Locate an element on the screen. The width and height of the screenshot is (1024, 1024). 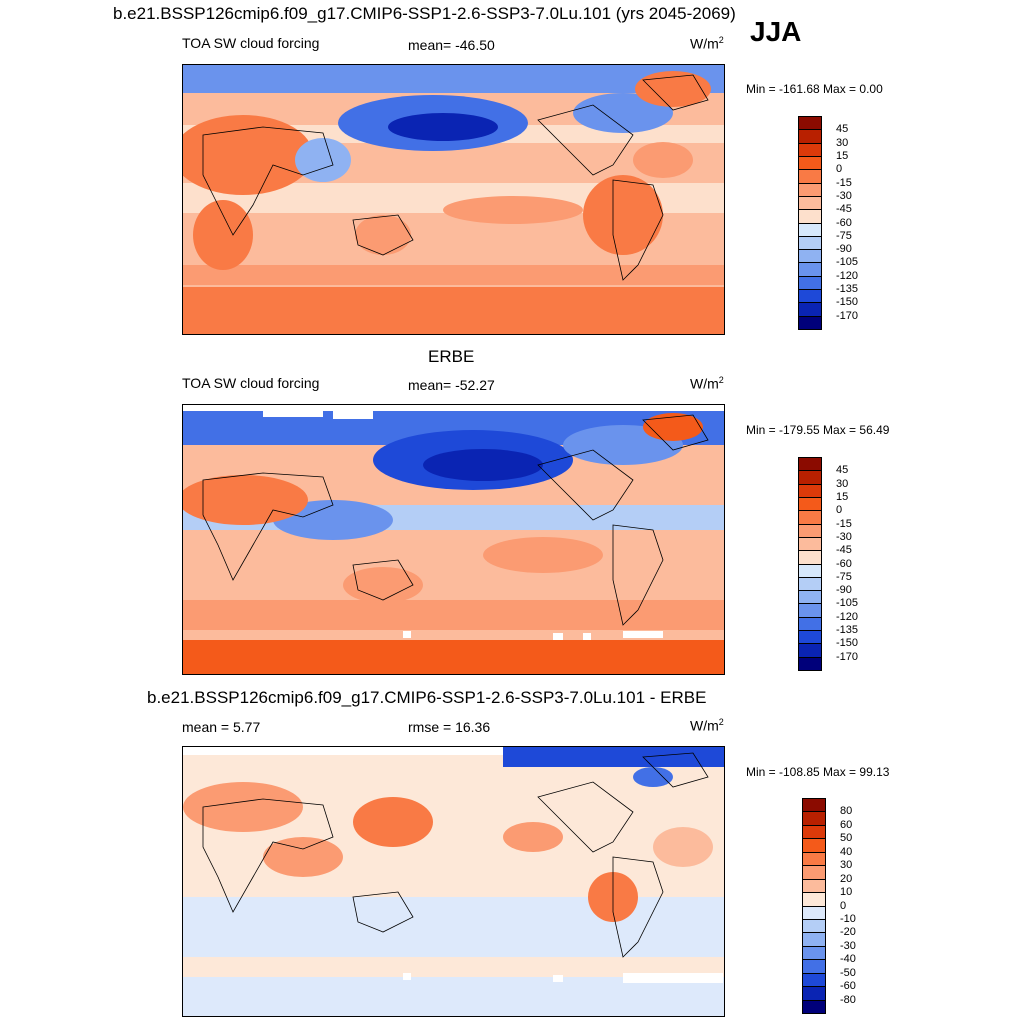
panel-2-mean: mean= -52.27 is located at coordinates (451, 385).